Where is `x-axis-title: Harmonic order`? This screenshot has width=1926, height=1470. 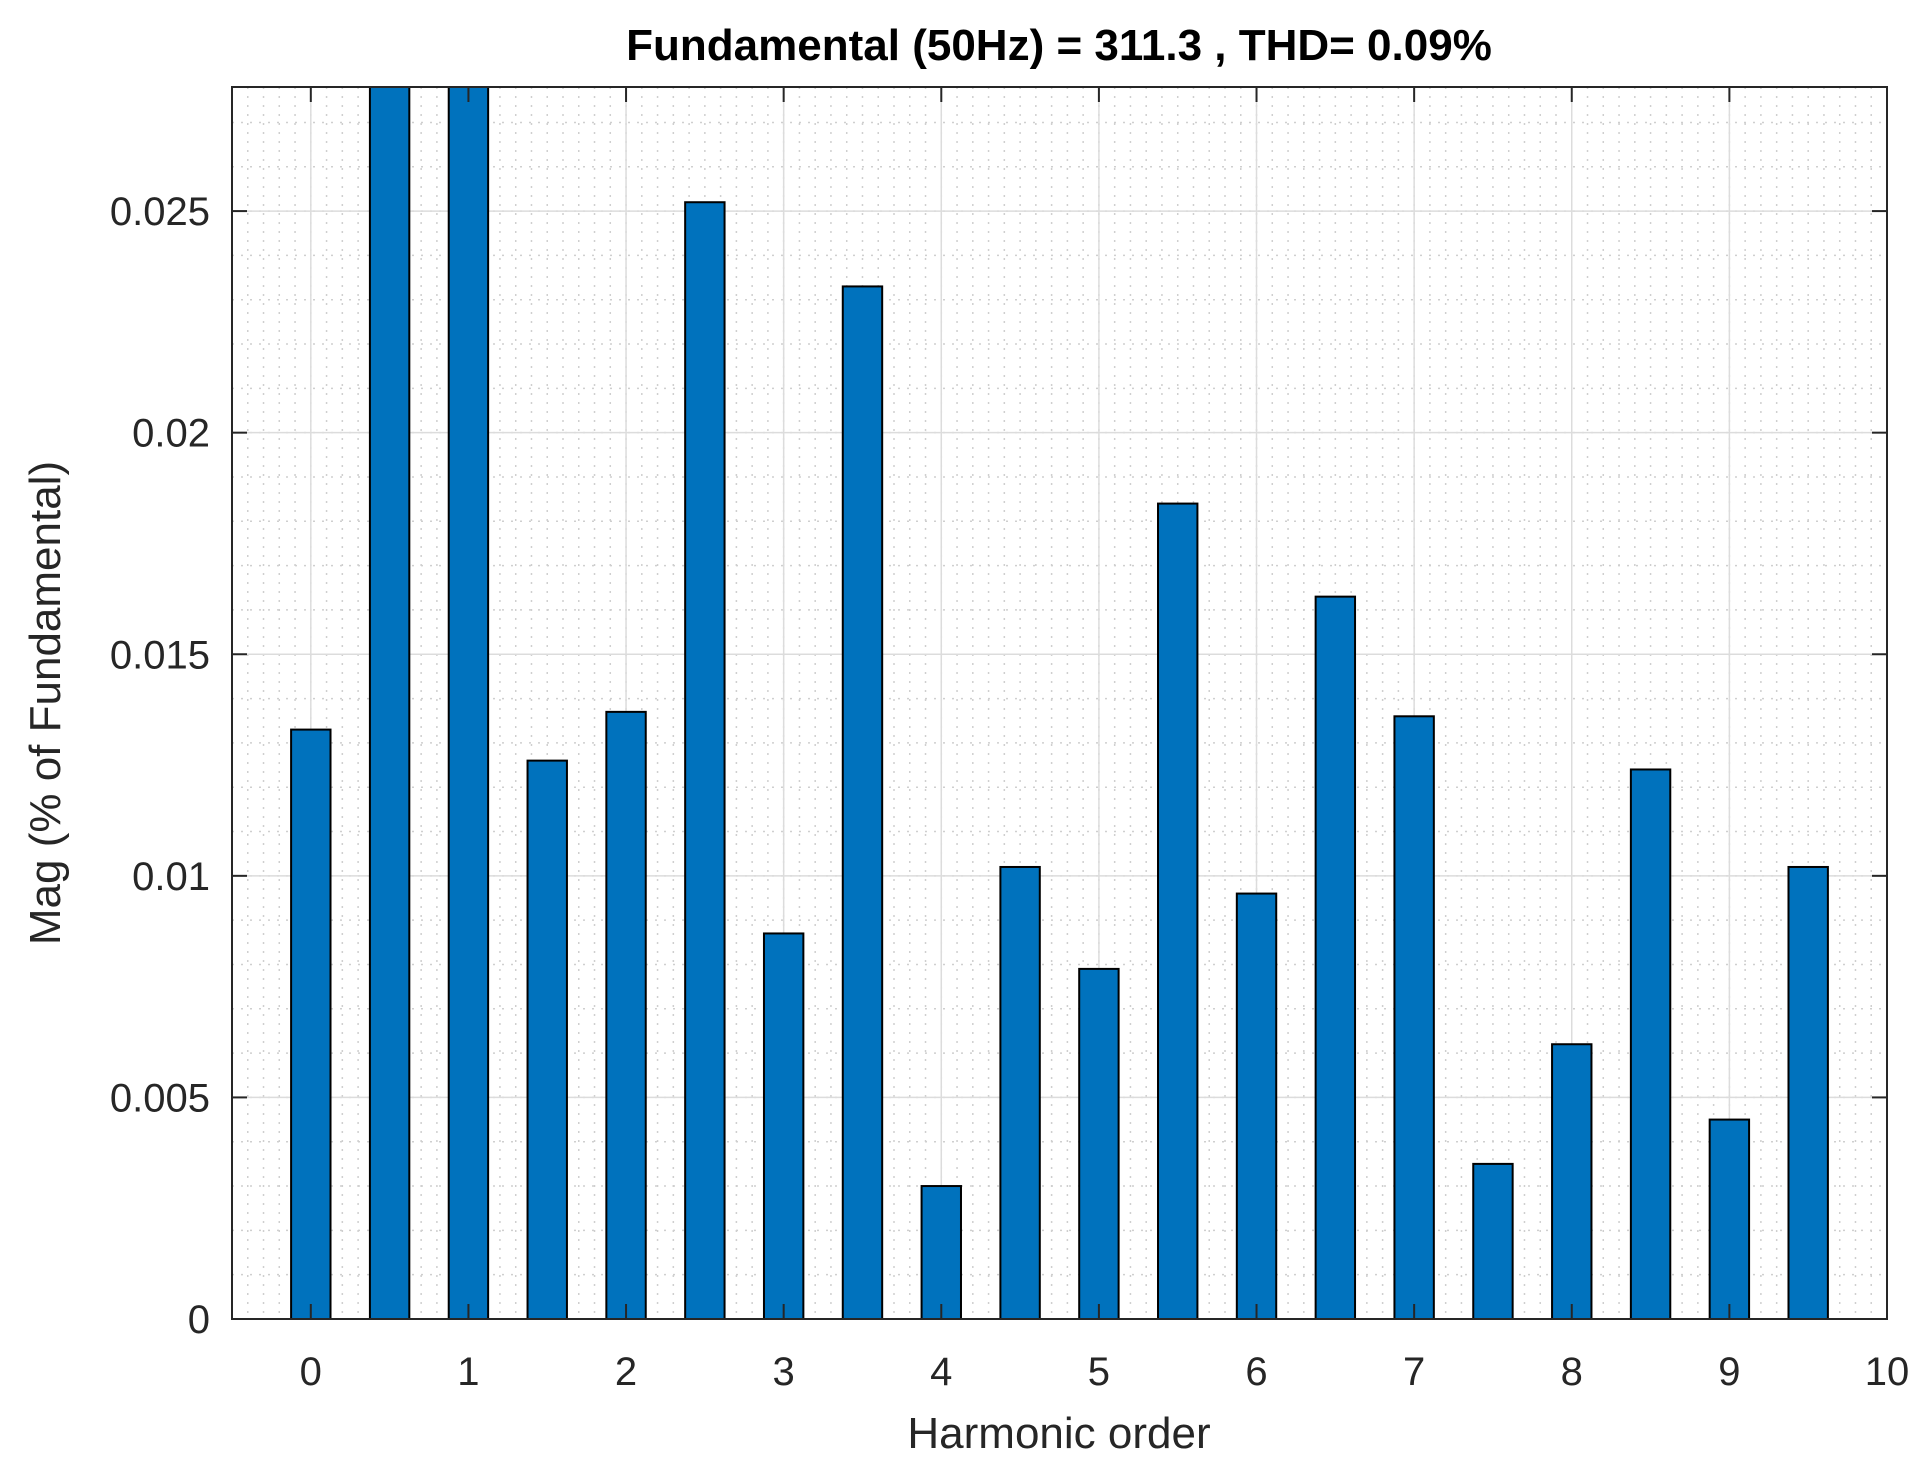
x-axis-title: Harmonic order is located at coordinates (1058, 1433).